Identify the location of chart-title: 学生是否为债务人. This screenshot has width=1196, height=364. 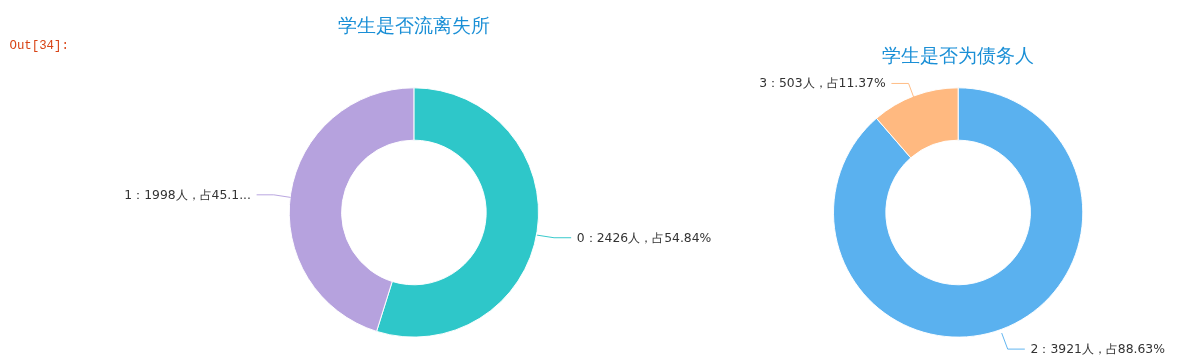
(958, 55).